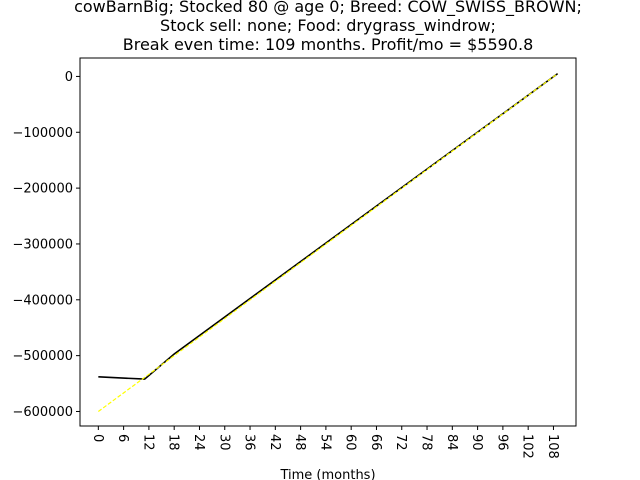 Image resolution: width=640 pixels, height=480 pixels. Describe the element at coordinates (42, 300) in the screenshot. I see `y-tick-label: −400000` at that location.